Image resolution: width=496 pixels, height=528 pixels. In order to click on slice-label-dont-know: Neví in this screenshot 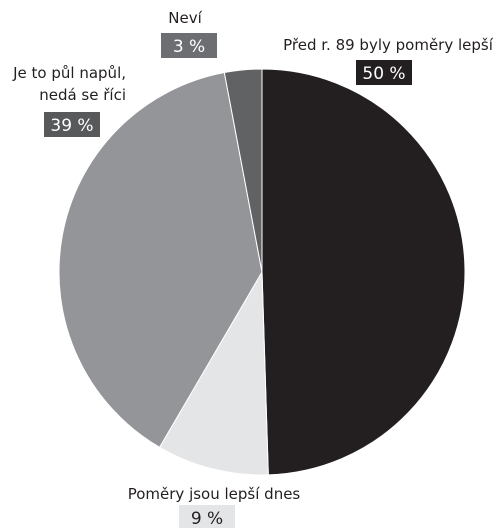, I will do `click(185, 18)`.